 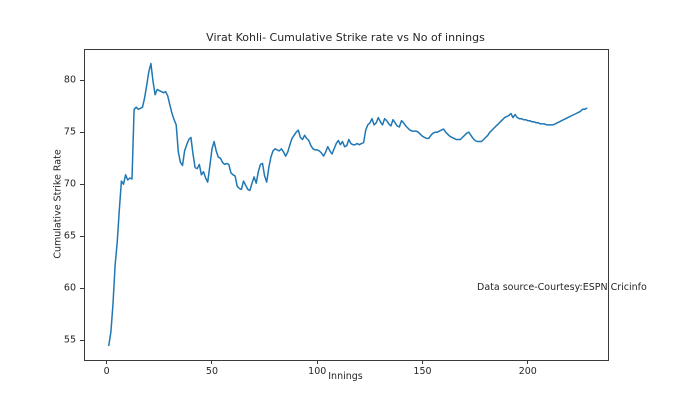 I want to click on y-tick-label: 70, so click(x=69, y=184).